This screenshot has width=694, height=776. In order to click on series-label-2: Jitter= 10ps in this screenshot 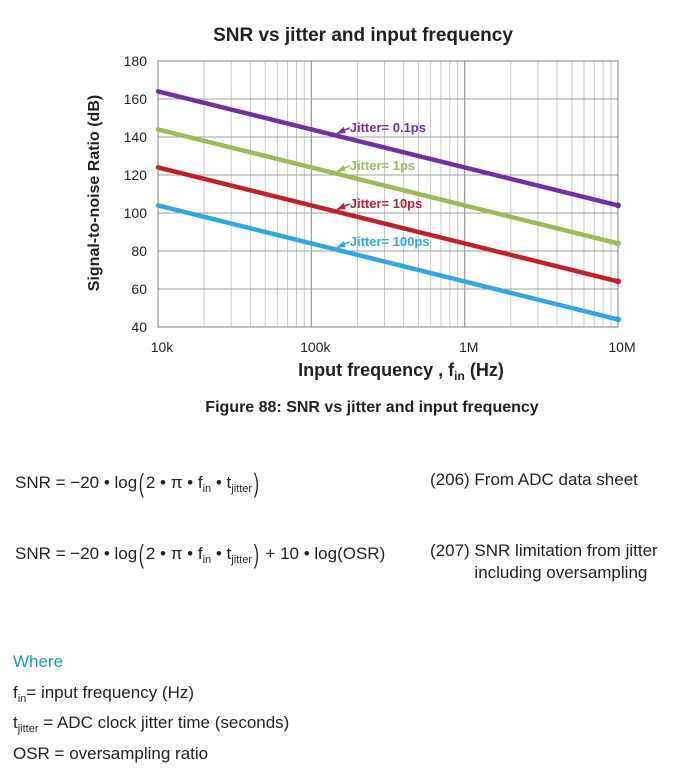, I will do `click(386, 203)`.